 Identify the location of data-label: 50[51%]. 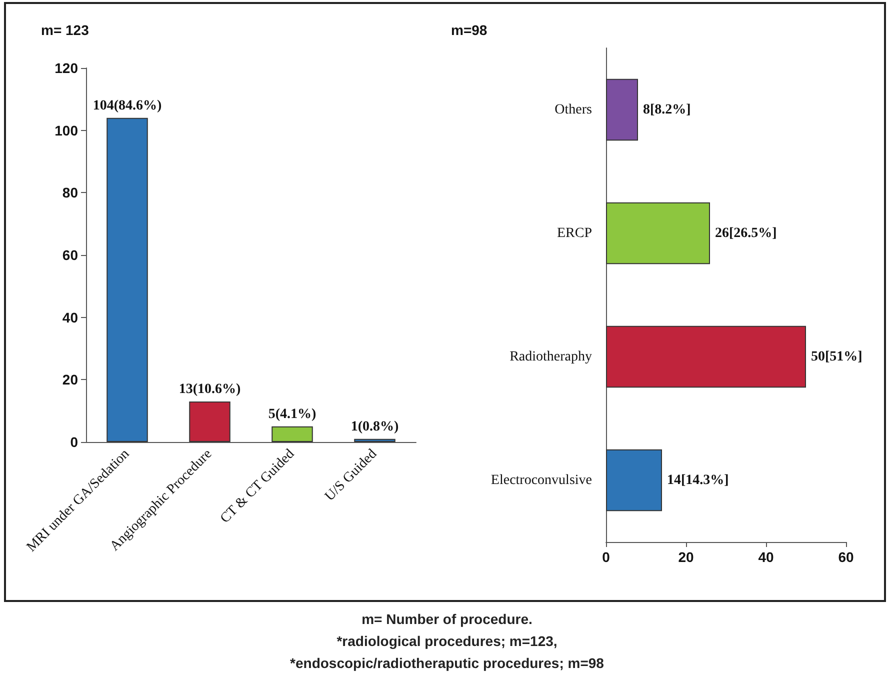
(836, 356).